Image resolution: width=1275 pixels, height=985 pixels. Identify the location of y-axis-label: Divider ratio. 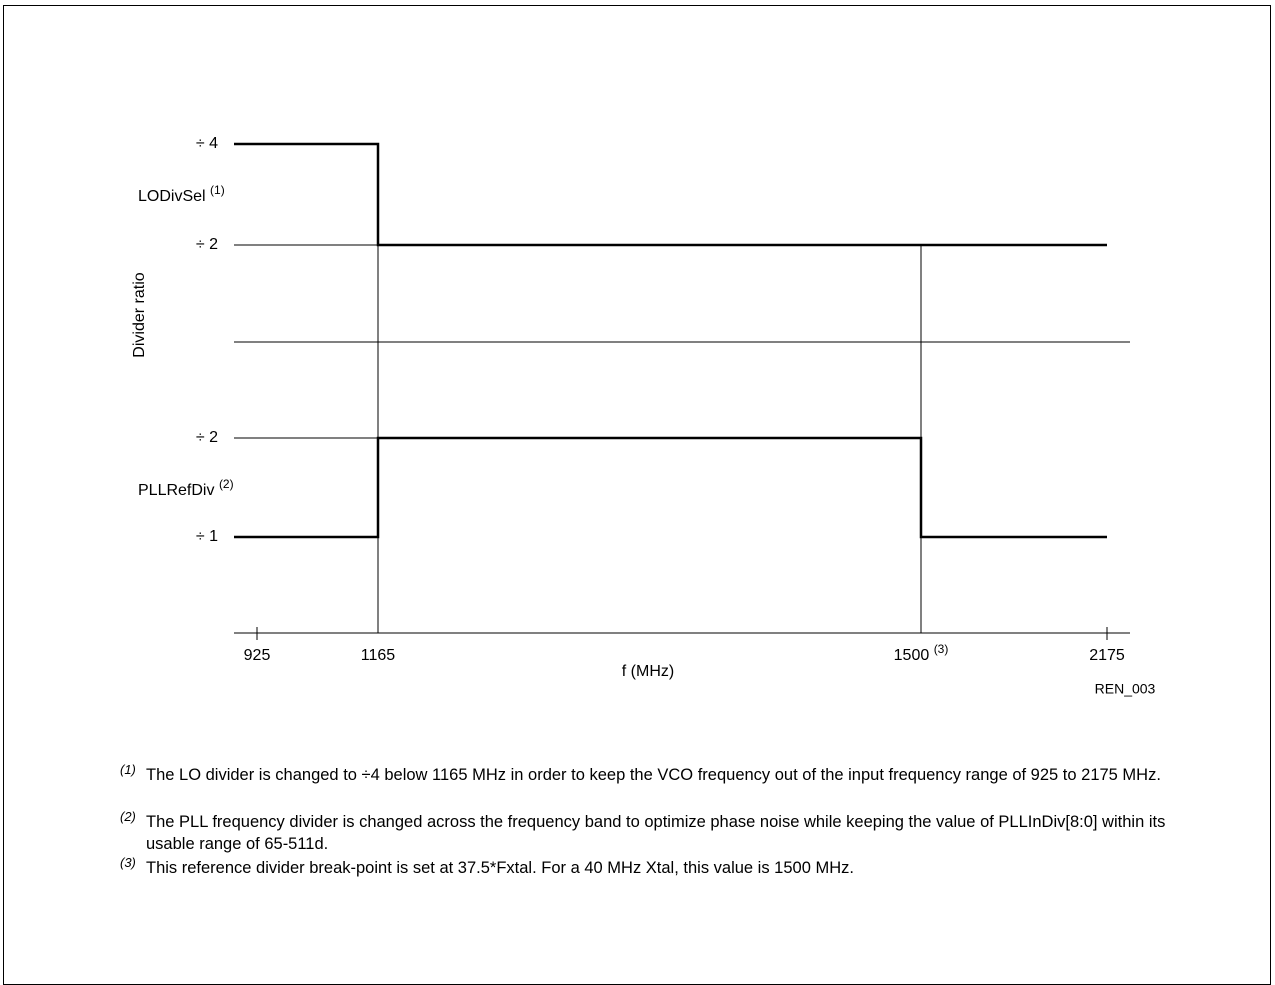
(139, 314).